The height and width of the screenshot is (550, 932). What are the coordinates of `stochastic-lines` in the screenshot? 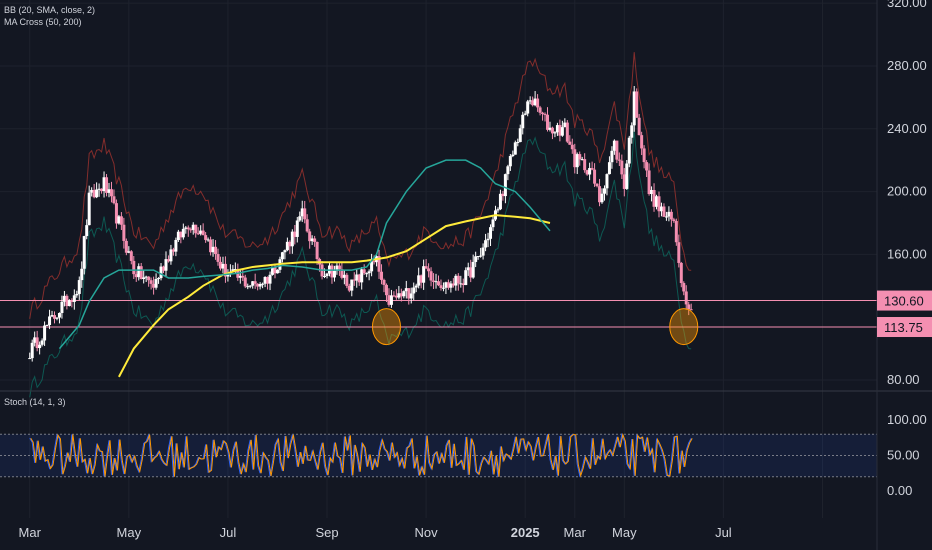 It's located at (361, 455).